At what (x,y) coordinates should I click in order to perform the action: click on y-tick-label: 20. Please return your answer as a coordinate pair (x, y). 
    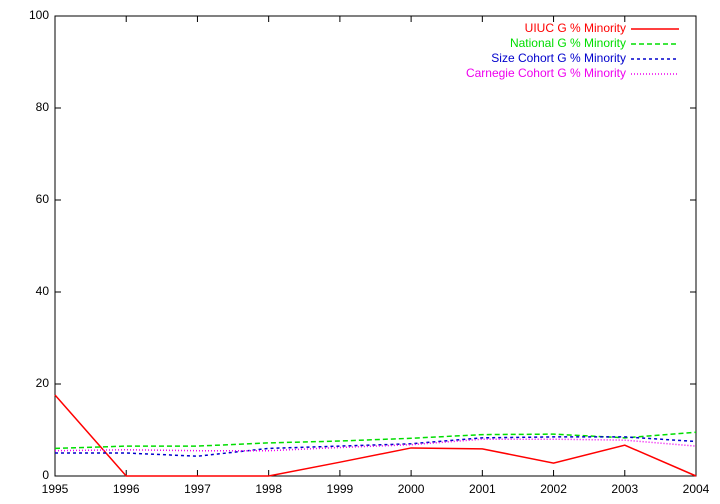
    Looking at the image, I should click on (43, 383).